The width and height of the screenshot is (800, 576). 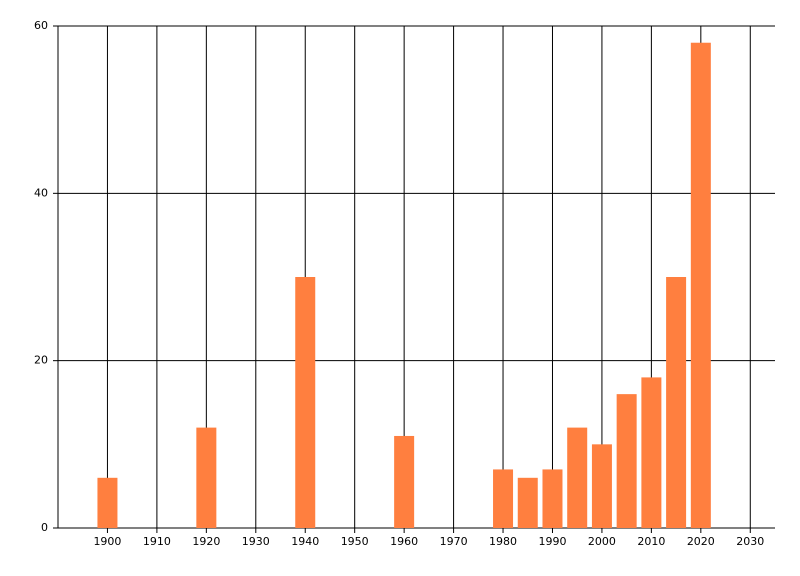 What do you see at coordinates (355, 541) in the screenshot?
I see `x-tick-label: 1950` at bounding box center [355, 541].